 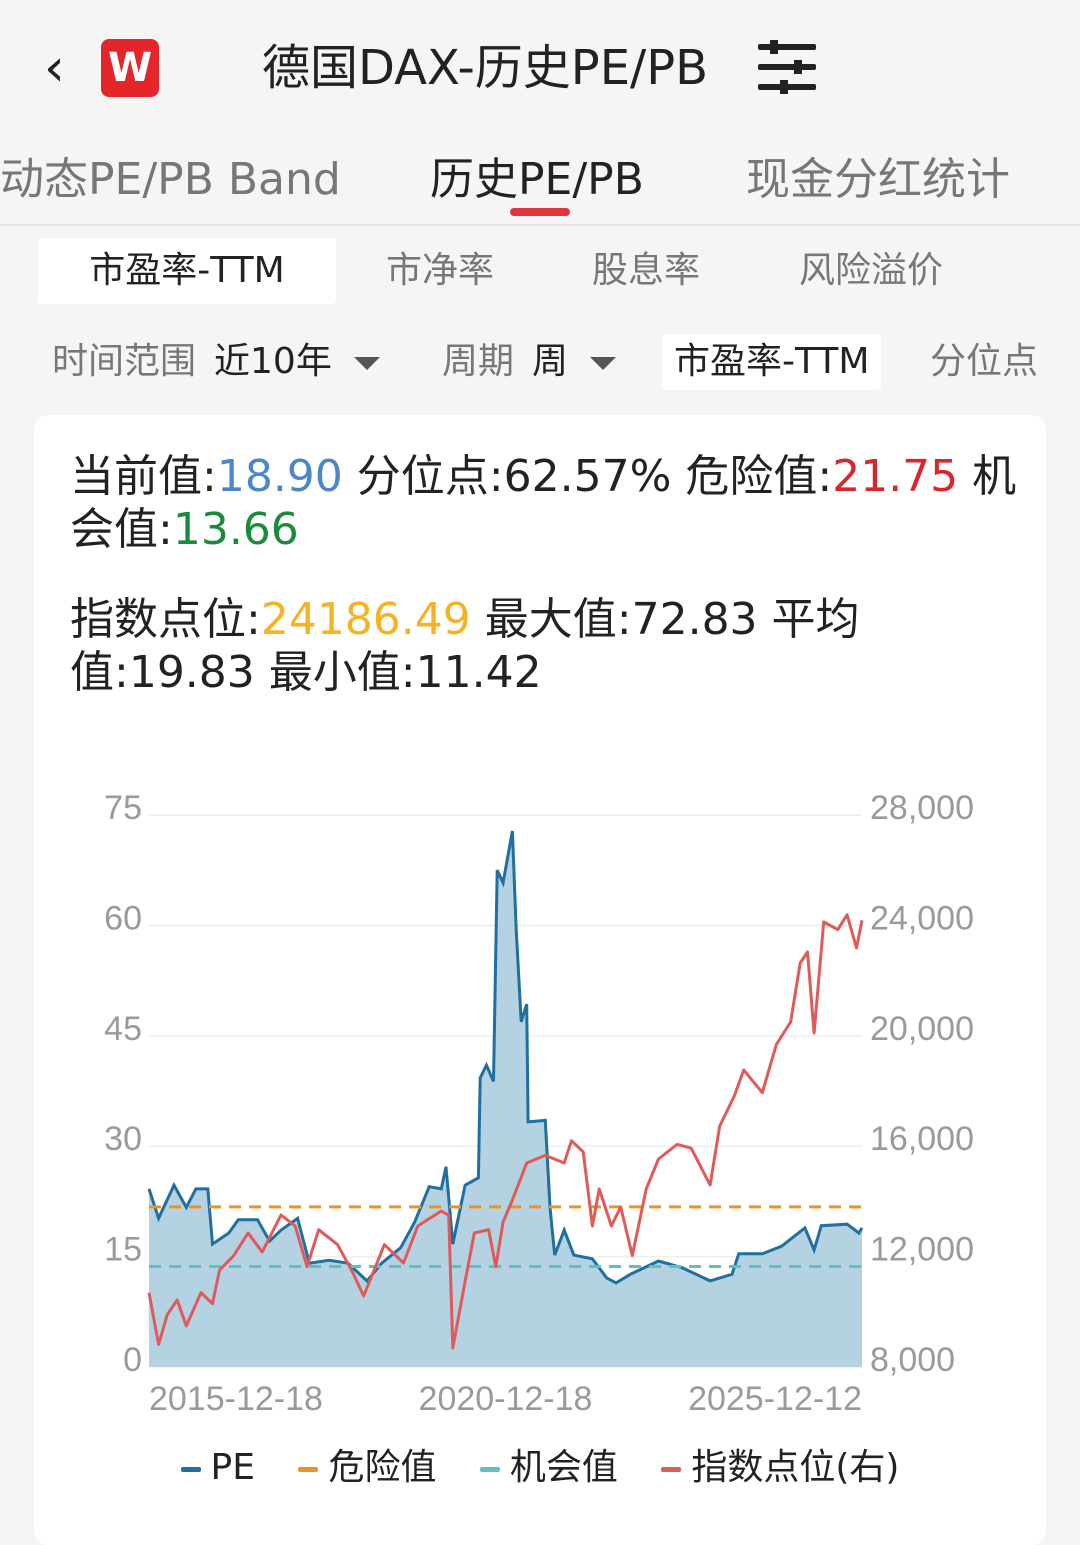 I want to click on active-tab-indicator, so click(x=540, y=212).